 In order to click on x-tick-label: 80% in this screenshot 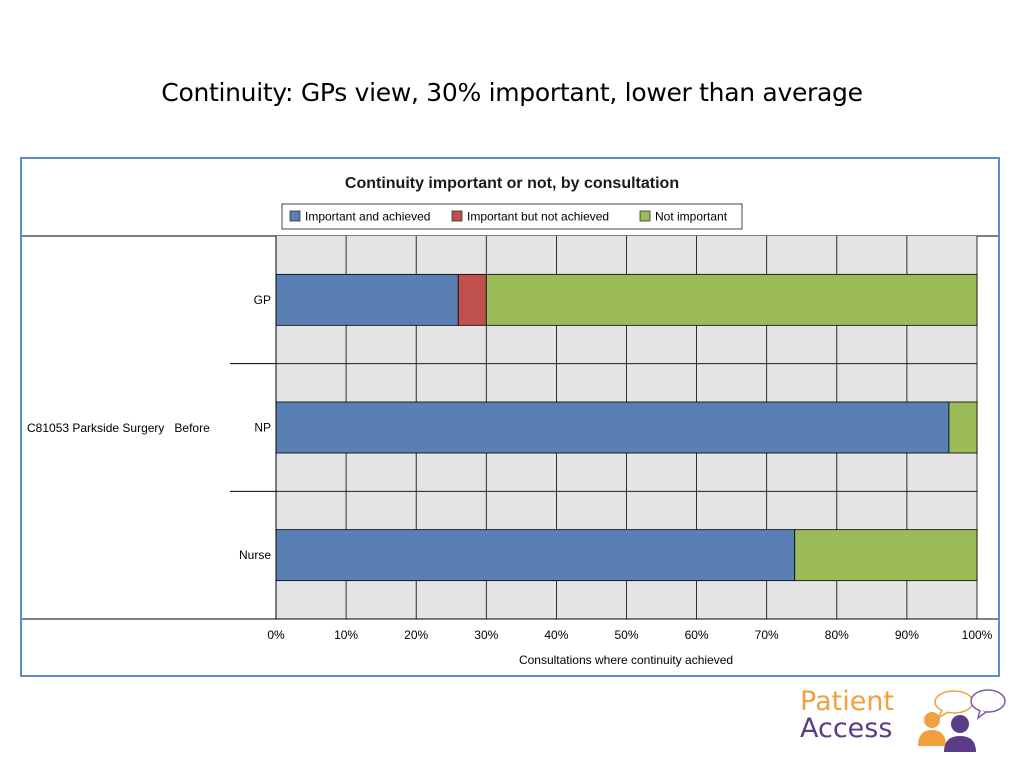, I will do `click(837, 635)`.